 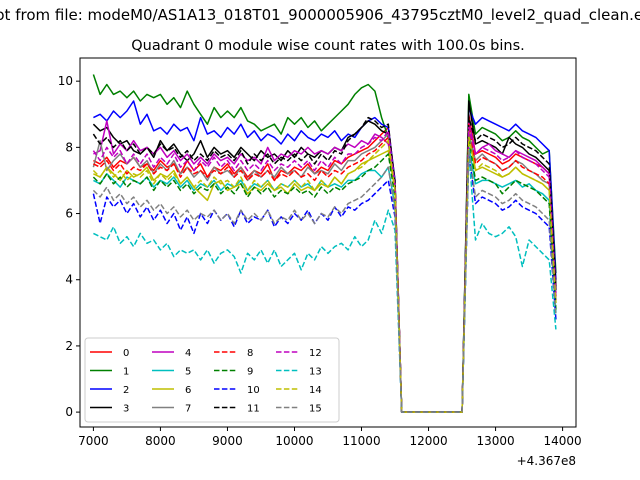 What do you see at coordinates (315, 353) in the screenshot?
I see `legend-label-12: 12` at bounding box center [315, 353].